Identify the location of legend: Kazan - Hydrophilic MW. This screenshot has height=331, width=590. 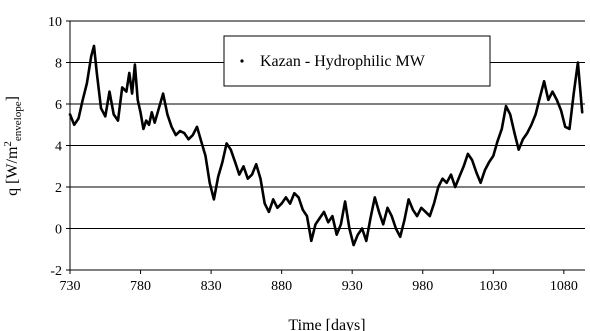
(357, 61).